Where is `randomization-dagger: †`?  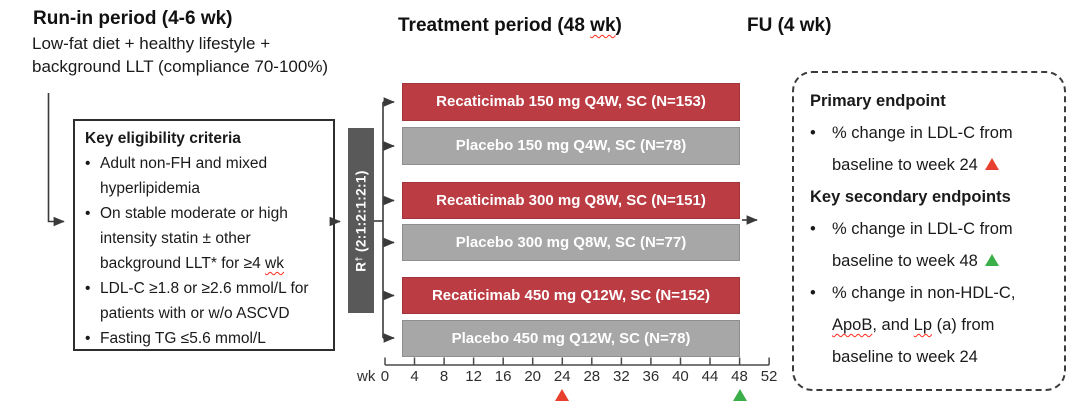 randomization-dagger: † is located at coordinates (358, 258).